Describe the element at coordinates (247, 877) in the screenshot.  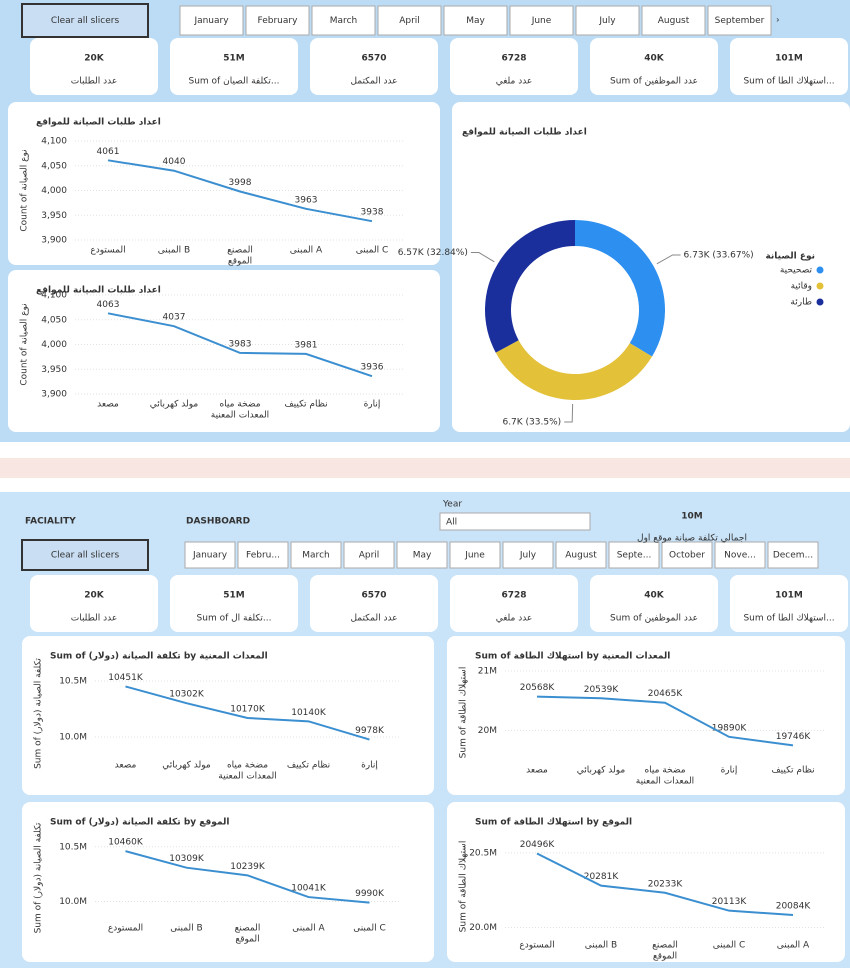
I see `line` at that location.